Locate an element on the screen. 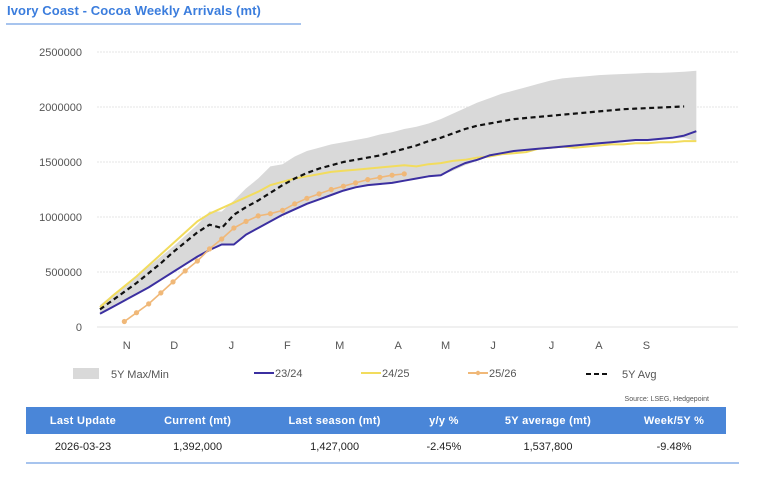 The image size is (771, 478). cell-current: 1,392,000 is located at coordinates (198, 446).